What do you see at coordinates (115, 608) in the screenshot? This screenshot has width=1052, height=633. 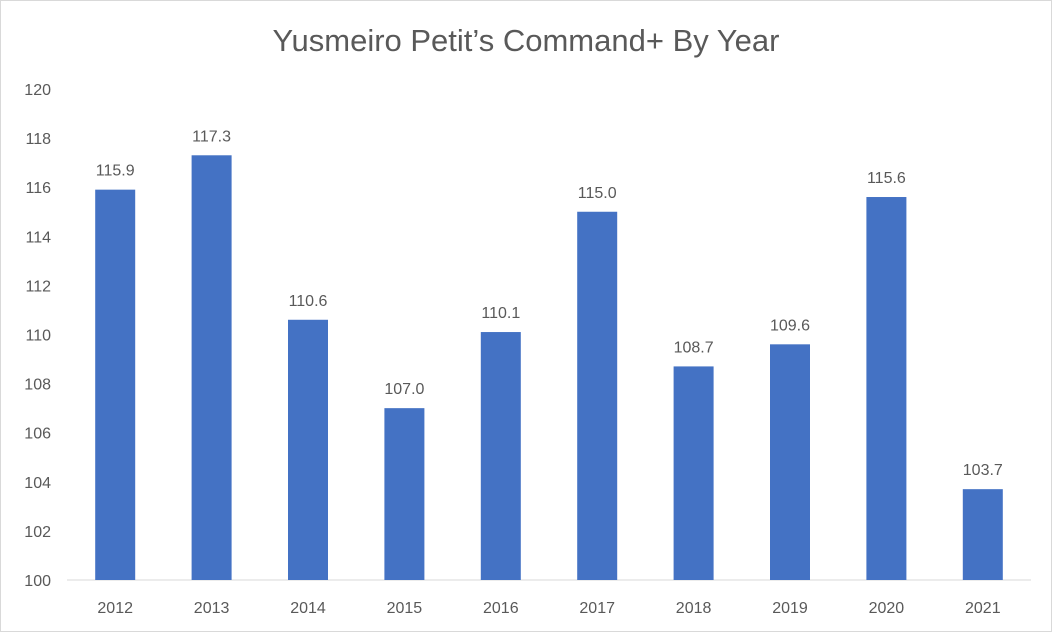 I see `x-tick-label: 2012` at bounding box center [115, 608].